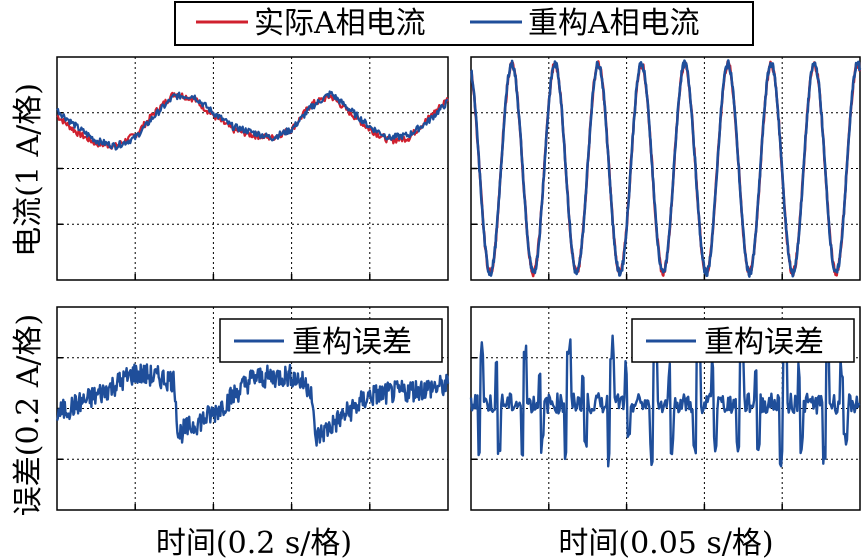  I want to click on legend-label-actual: 实际A相电流, so click(340, 23).